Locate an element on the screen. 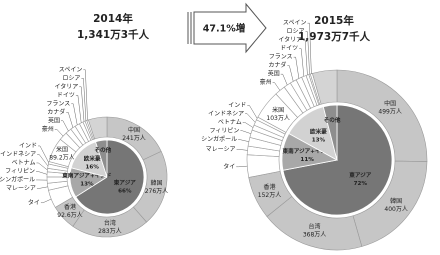 This screenshot has width=440, height=255. chart-subtitle: 1,341万3千人 is located at coordinates (113, 34).